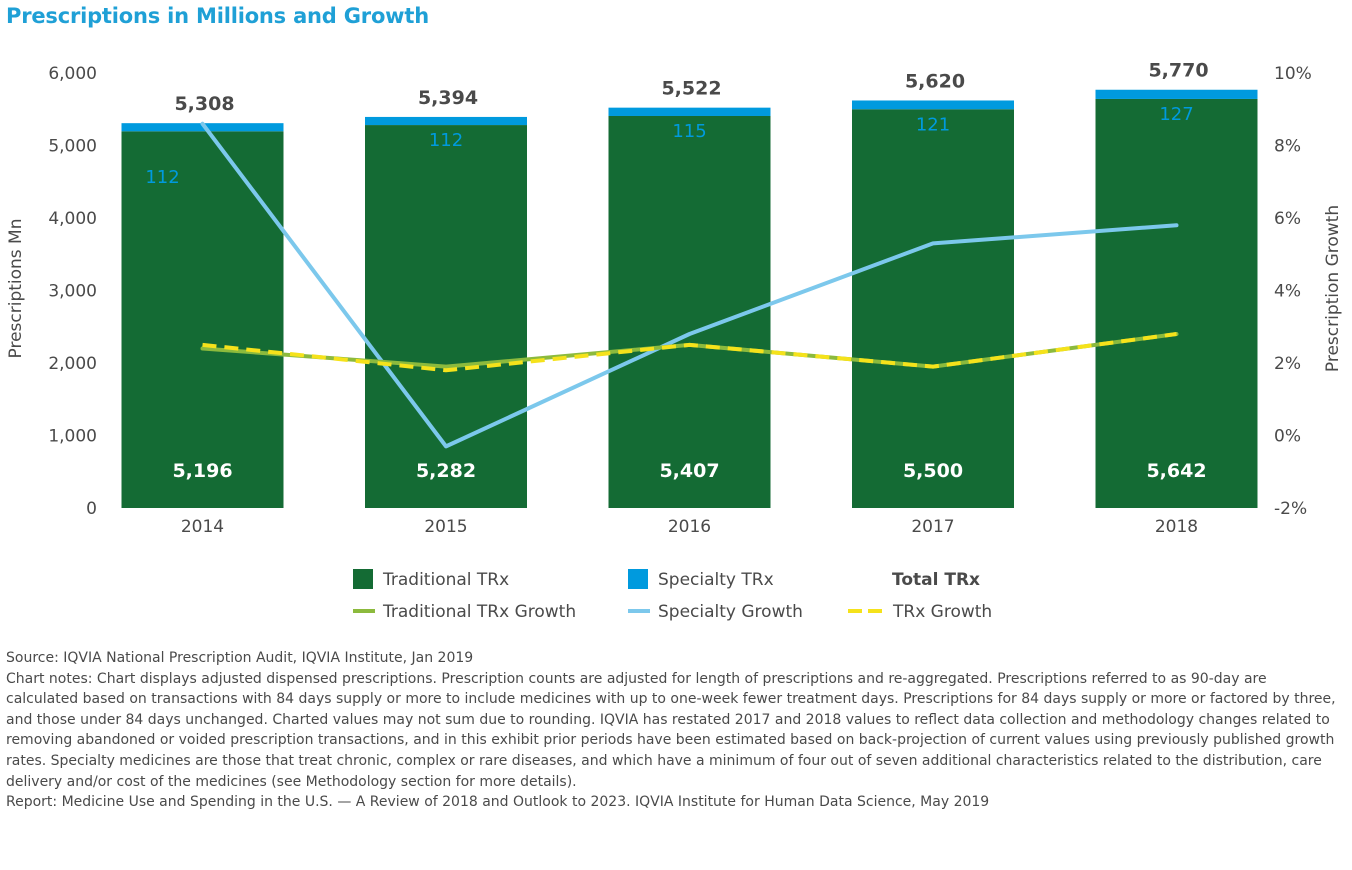 The height and width of the screenshot is (870, 1352). I want to click on y-tick-label: 1,000, so click(72, 437).